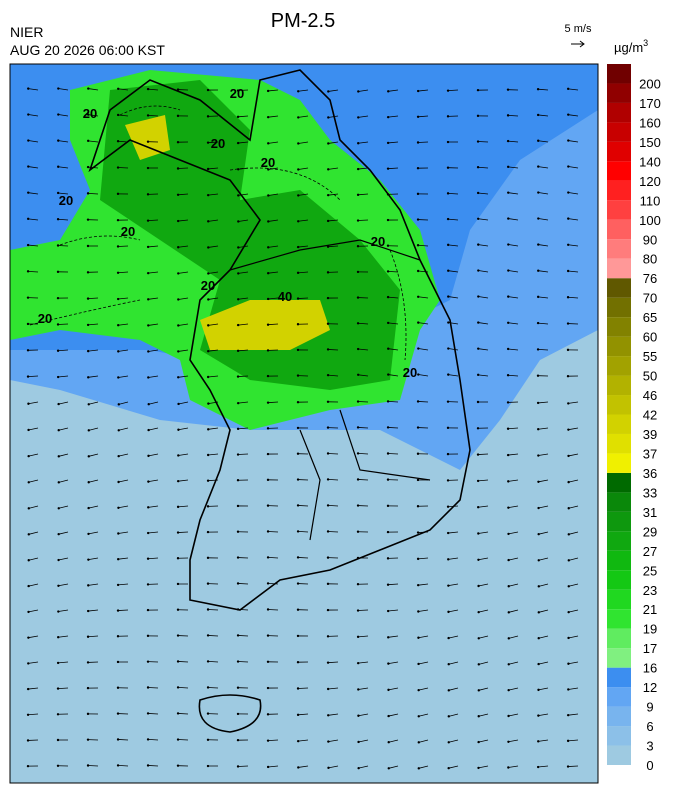  Describe the element at coordinates (650, 259) in the screenshot. I see `colorbar-label: 80` at that location.